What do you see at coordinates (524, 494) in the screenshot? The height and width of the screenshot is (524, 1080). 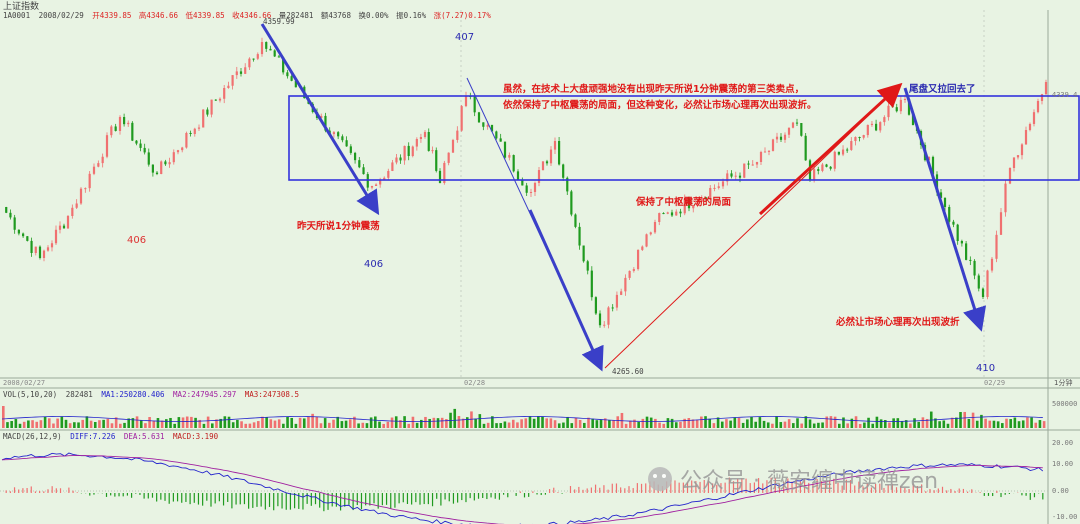 I see `macd-histogram` at bounding box center [524, 494].